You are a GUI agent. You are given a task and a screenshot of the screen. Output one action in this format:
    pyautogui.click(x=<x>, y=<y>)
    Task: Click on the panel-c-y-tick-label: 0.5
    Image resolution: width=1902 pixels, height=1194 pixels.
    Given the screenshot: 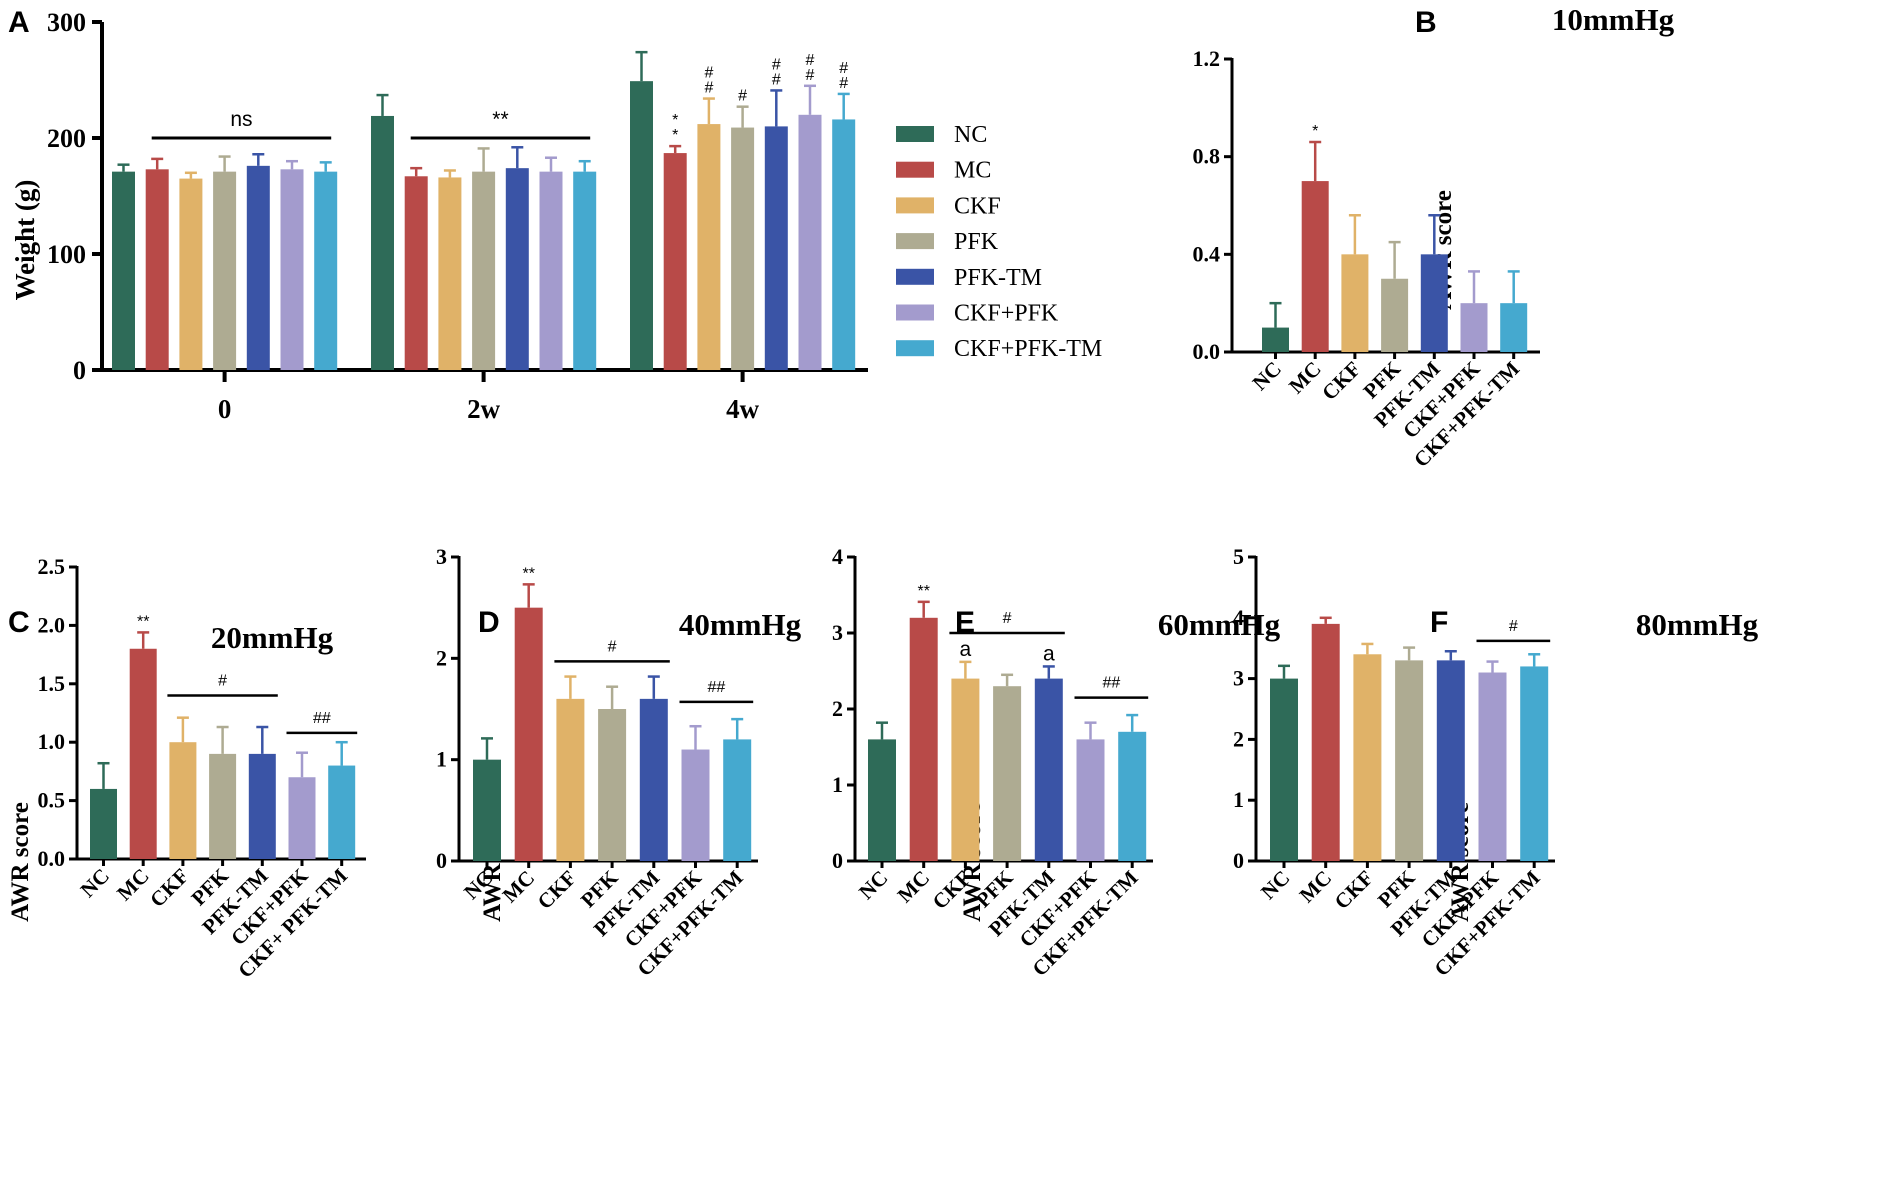 What is the action you would take?
    pyautogui.click(x=52, y=800)
    